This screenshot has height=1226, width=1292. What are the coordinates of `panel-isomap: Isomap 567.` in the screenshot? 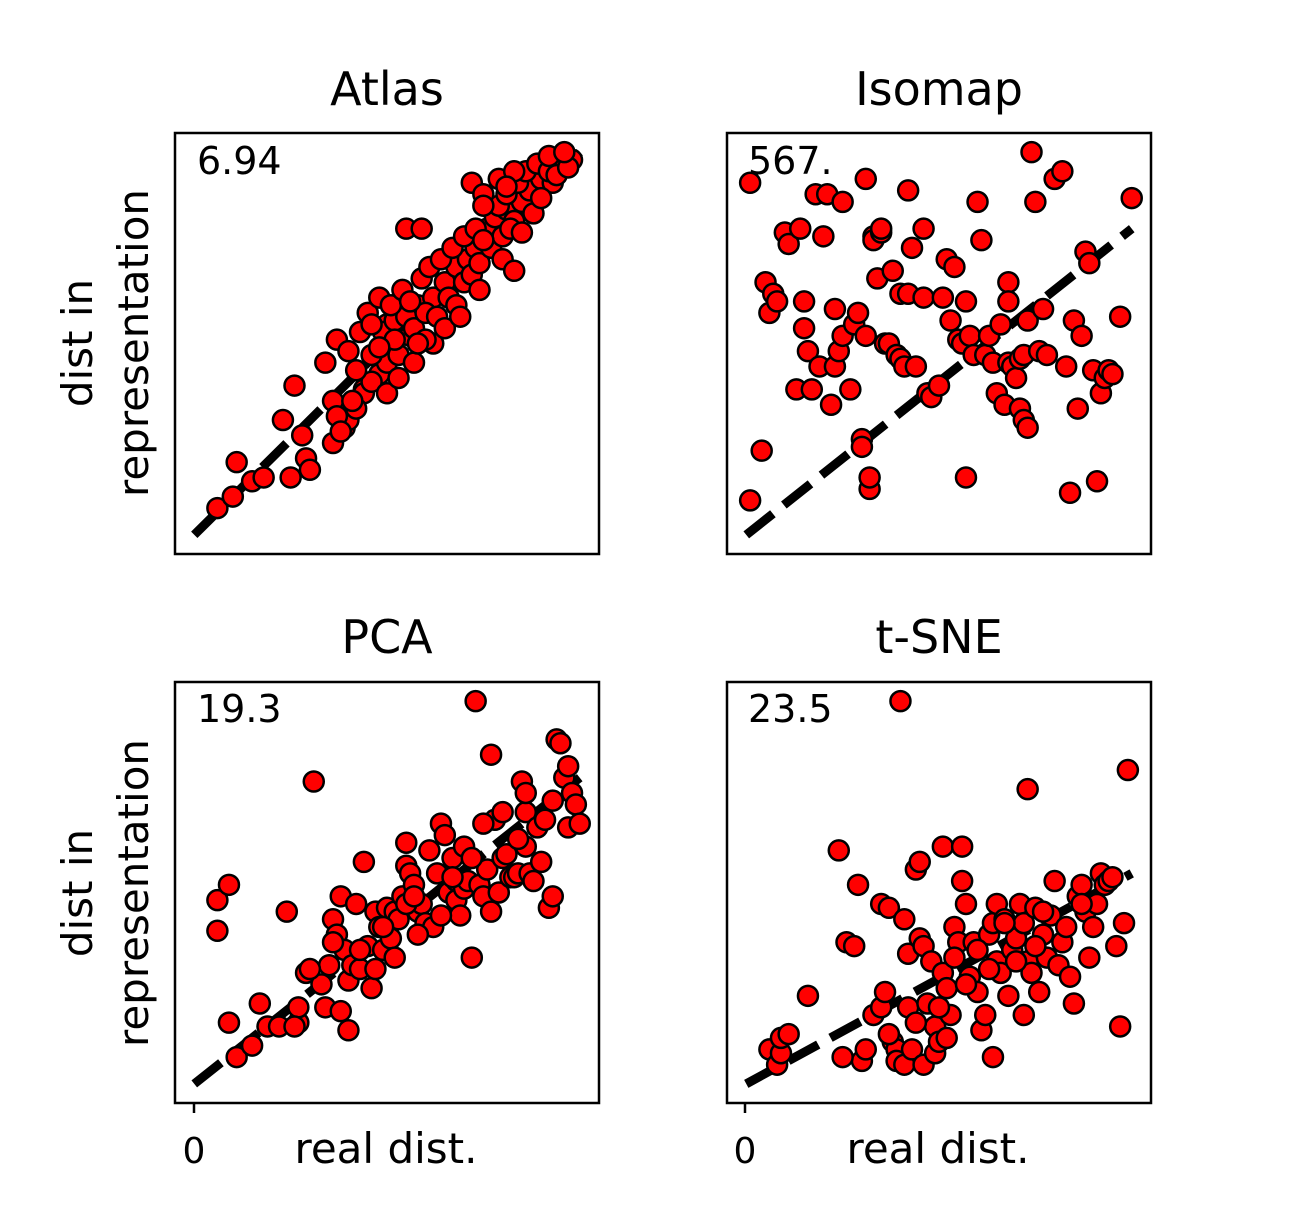 It's located at (939, 309).